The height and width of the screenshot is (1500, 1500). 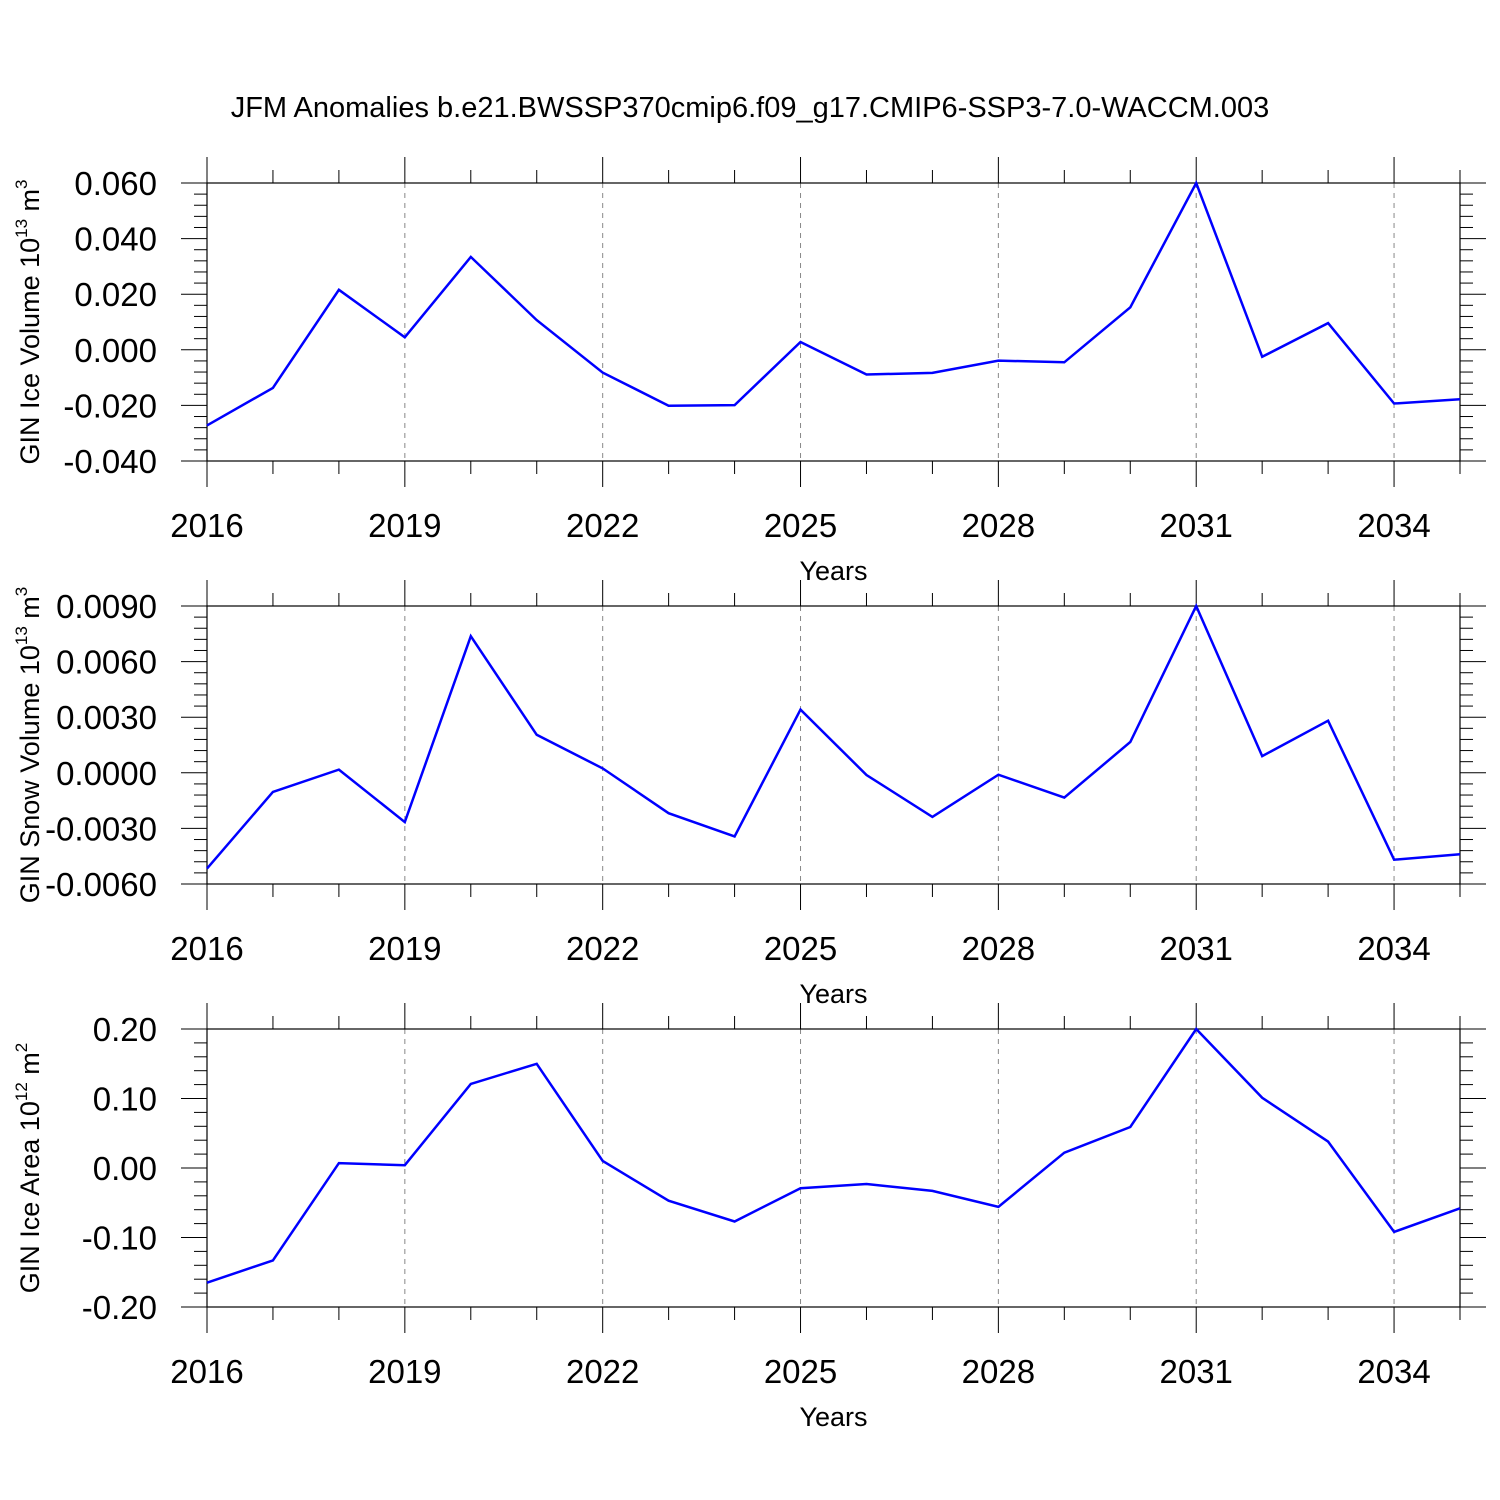 I want to click on y-tick-label: 0.020, so click(x=115, y=294).